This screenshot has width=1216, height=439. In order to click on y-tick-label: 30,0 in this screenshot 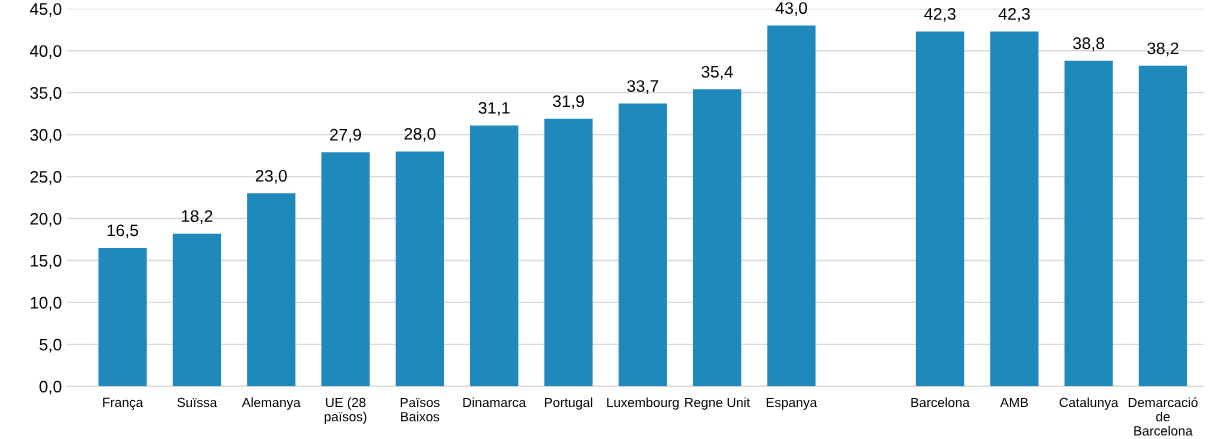, I will do `click(46, 136)`.